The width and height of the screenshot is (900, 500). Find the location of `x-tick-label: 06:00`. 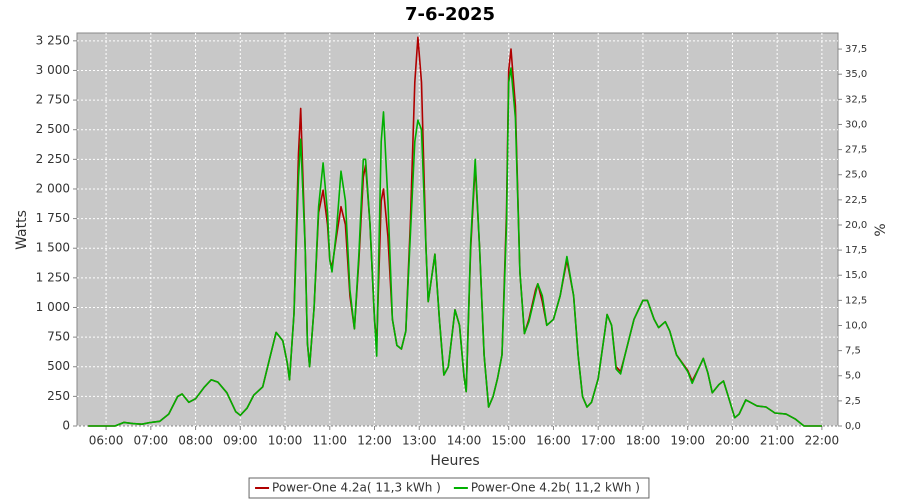

x-tick-label: 06:00 is located at coordinates (106, 441).